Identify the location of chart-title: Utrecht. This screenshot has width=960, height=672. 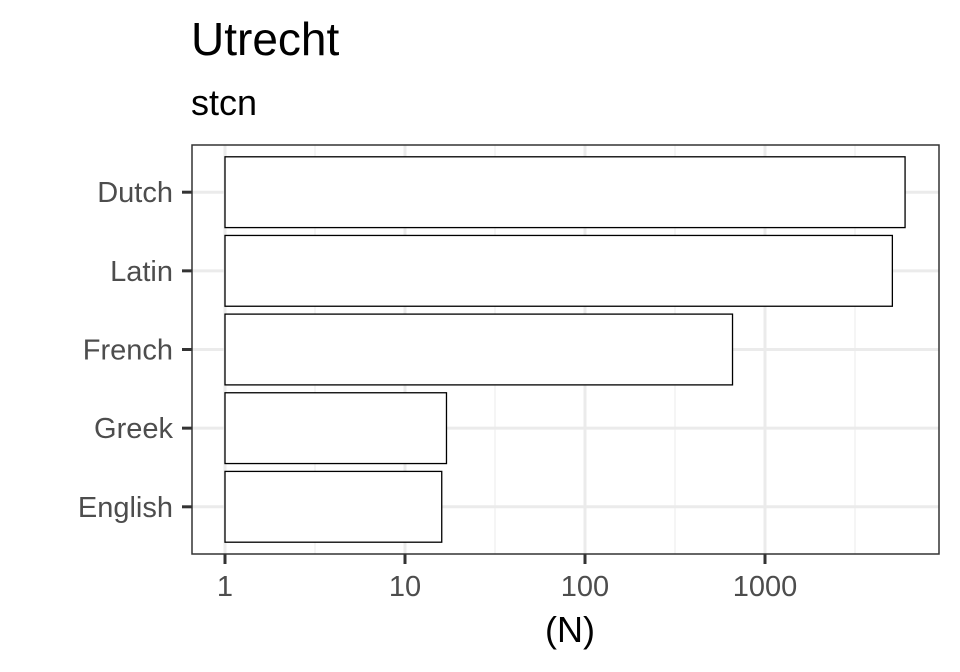
(265, 39).